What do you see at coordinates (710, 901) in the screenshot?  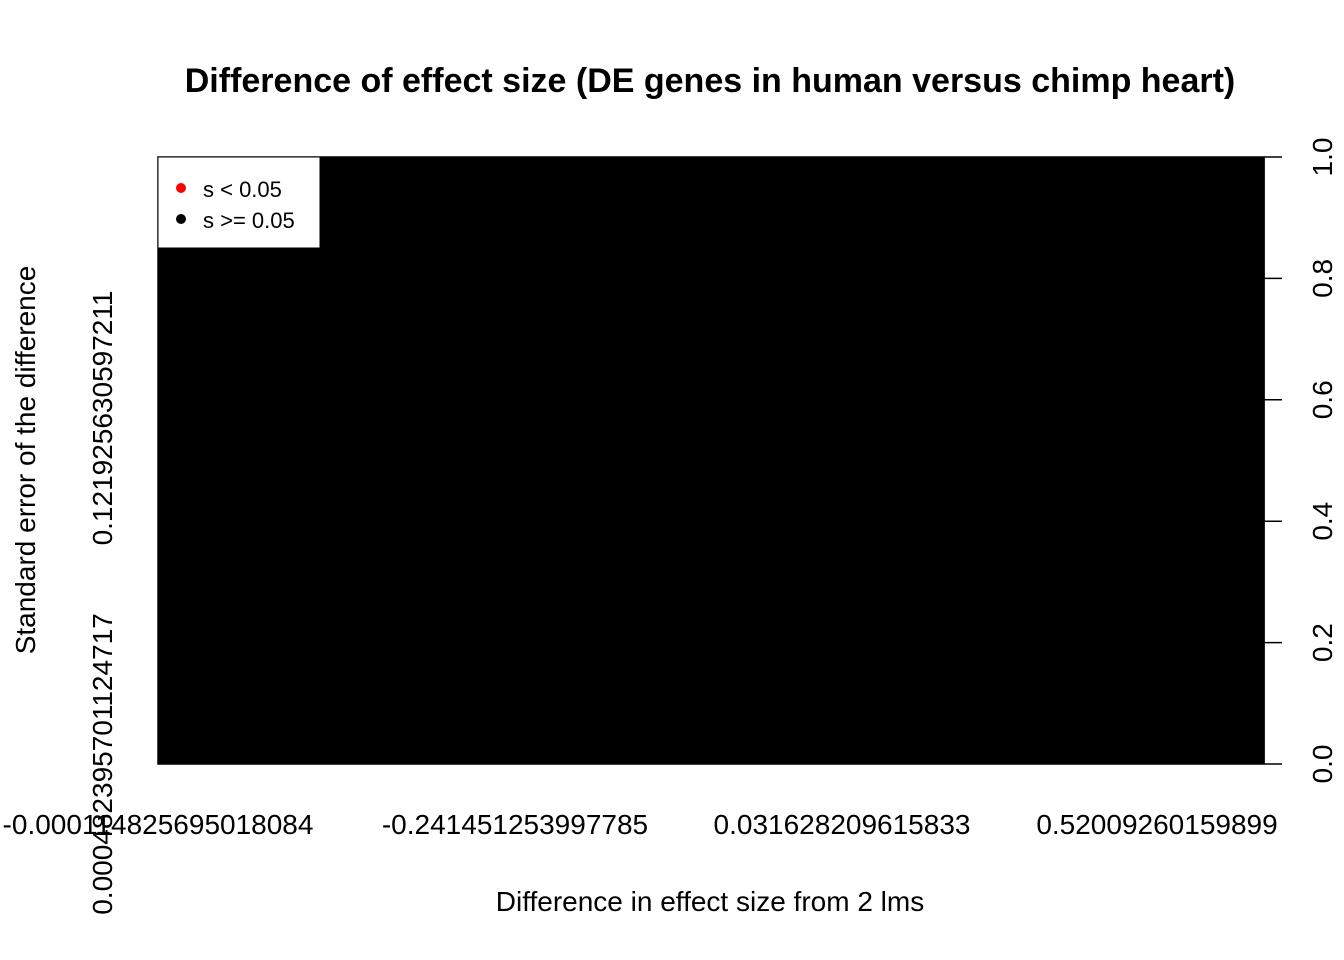 I see `x-axis-label: Difference in effect size from 2 lms` at bounding box center [710, 901].